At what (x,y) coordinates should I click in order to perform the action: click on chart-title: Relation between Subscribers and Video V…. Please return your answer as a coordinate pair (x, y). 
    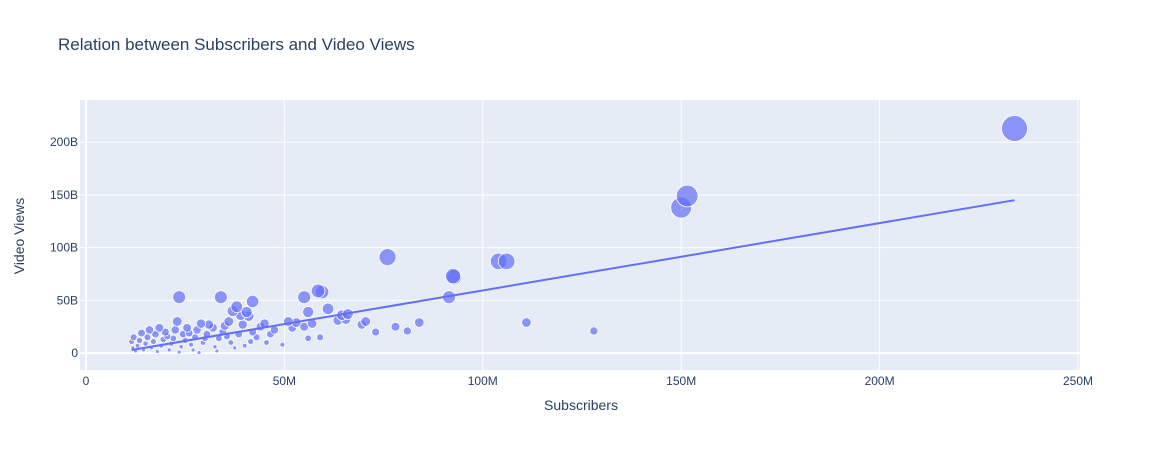
    Looking at the image, I should click on (236, 44).